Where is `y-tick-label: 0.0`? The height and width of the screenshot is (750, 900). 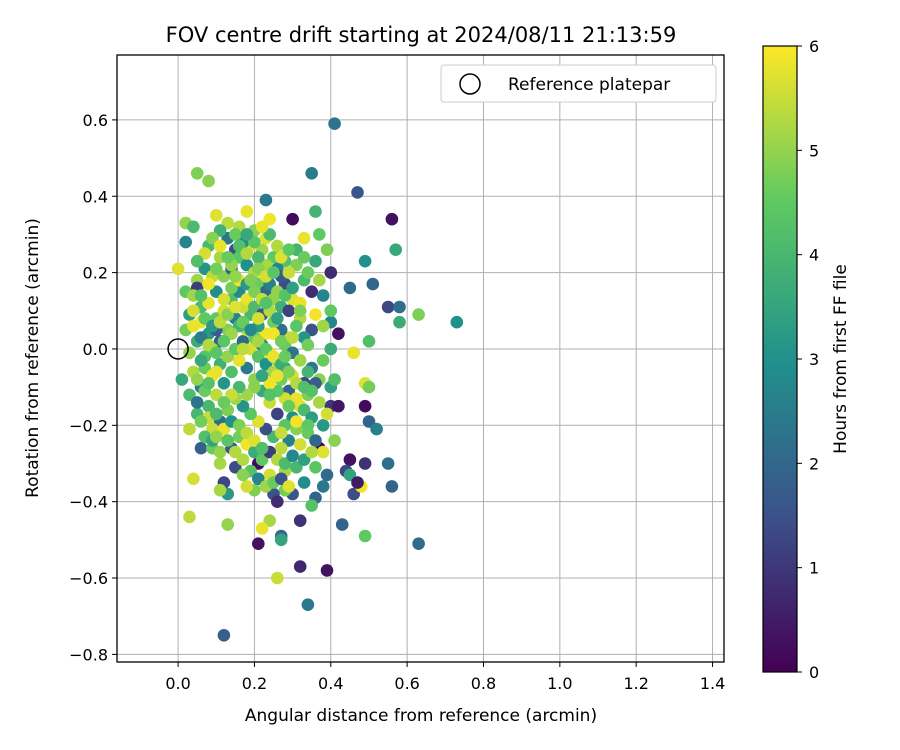 y-tick-label: 0.0 is located at coordinates (95, 349).